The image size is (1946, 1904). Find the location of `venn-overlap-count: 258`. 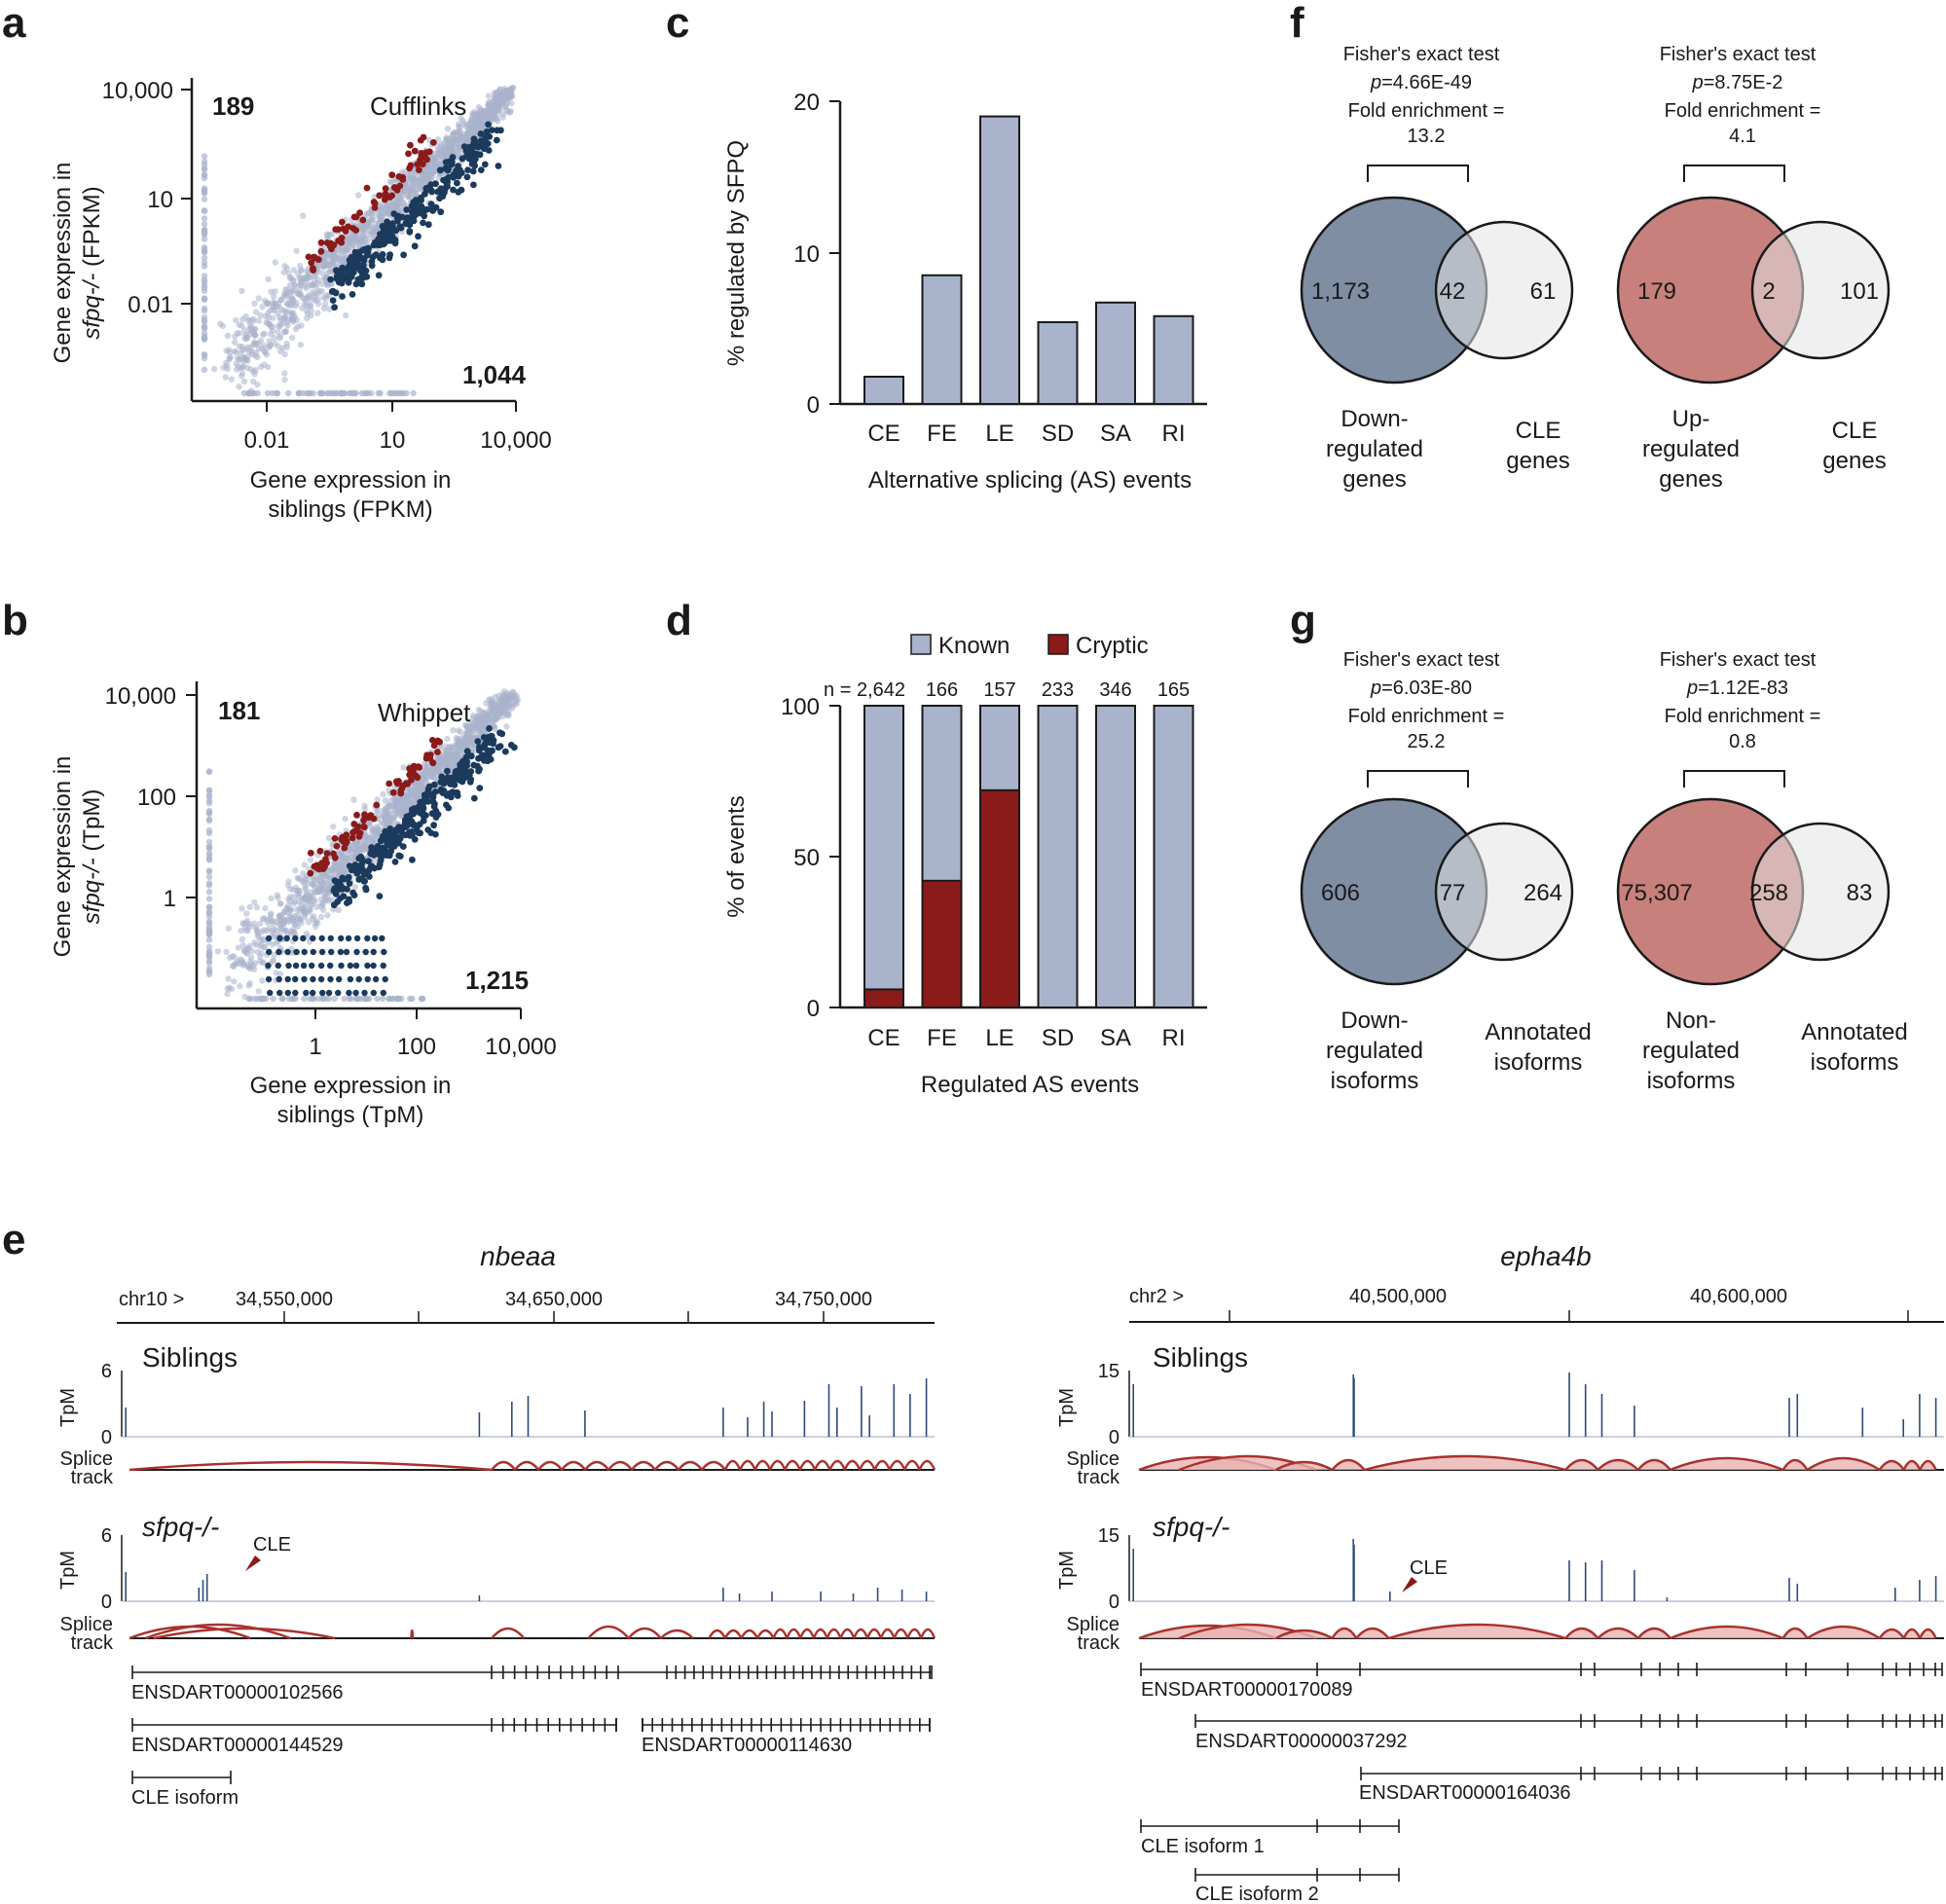

venn-overlap-count: 258 is located at coordinates (1768, 893).